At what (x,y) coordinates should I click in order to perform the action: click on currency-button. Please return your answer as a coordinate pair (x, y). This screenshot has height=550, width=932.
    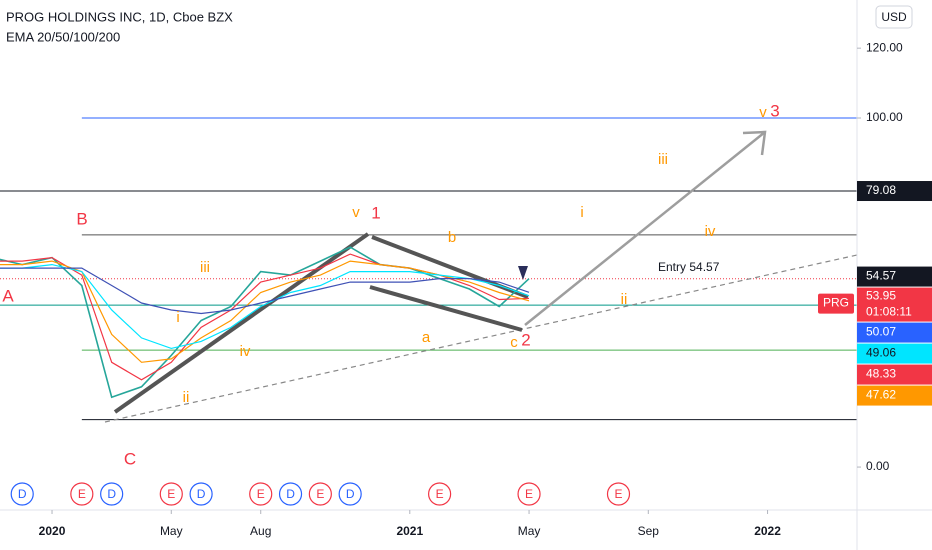
    Looking at the image, I should click on (894, 17).